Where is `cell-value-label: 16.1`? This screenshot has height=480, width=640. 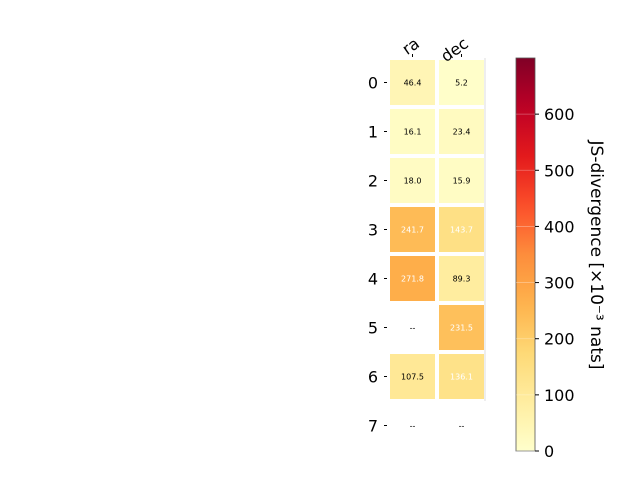 cell-value-label: 16.1 is located at coordinates (413, 132).